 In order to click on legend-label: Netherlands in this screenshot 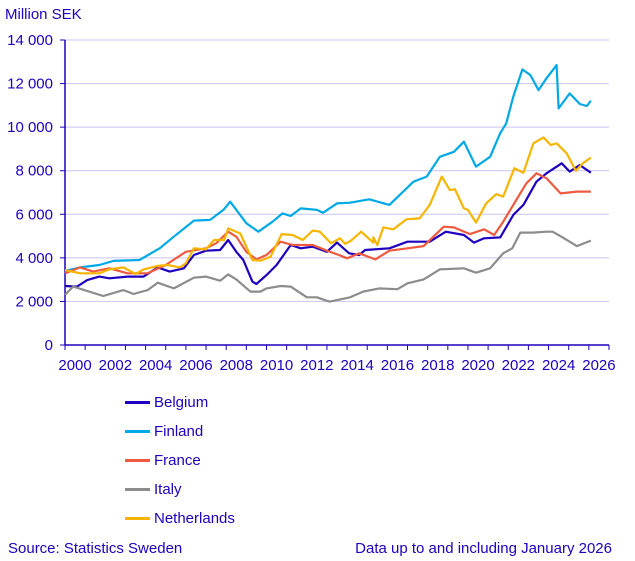, I will do `click(194, 518)`.